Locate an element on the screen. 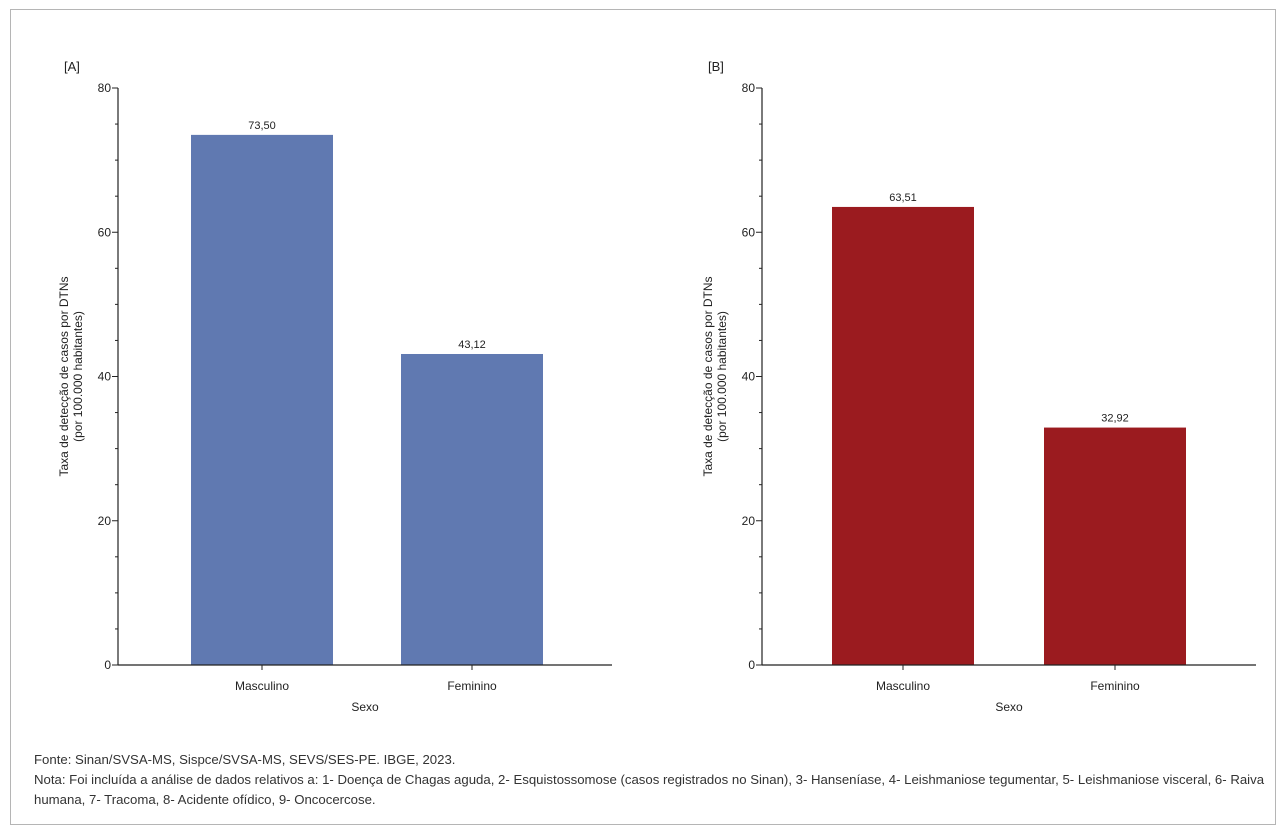 Image resolution: width=1281 pixels, height=839 pixels. chart-a-data-label: 43,12 is located at coordinates (472, 345).